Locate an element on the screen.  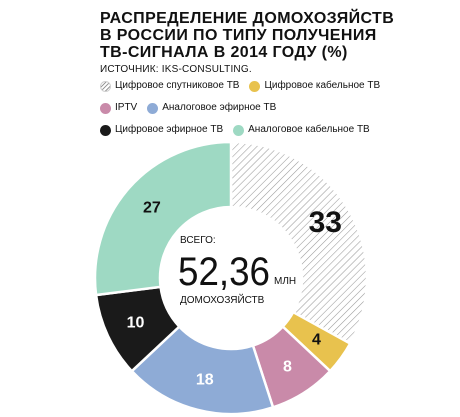
slice-value-label: 27 is located at coordinates (152, 208).